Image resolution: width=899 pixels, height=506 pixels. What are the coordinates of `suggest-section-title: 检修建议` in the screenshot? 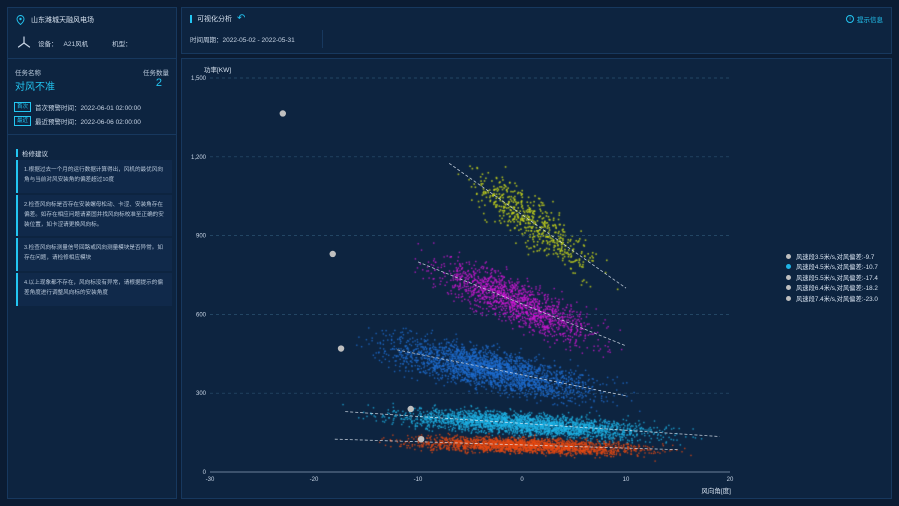 It's located at (32, 153).